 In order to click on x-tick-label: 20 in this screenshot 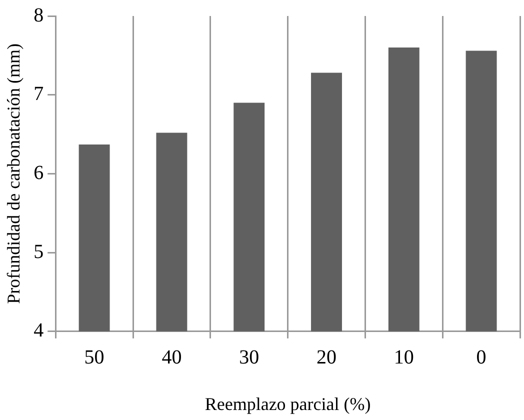, I will do `click(326, 357)`.